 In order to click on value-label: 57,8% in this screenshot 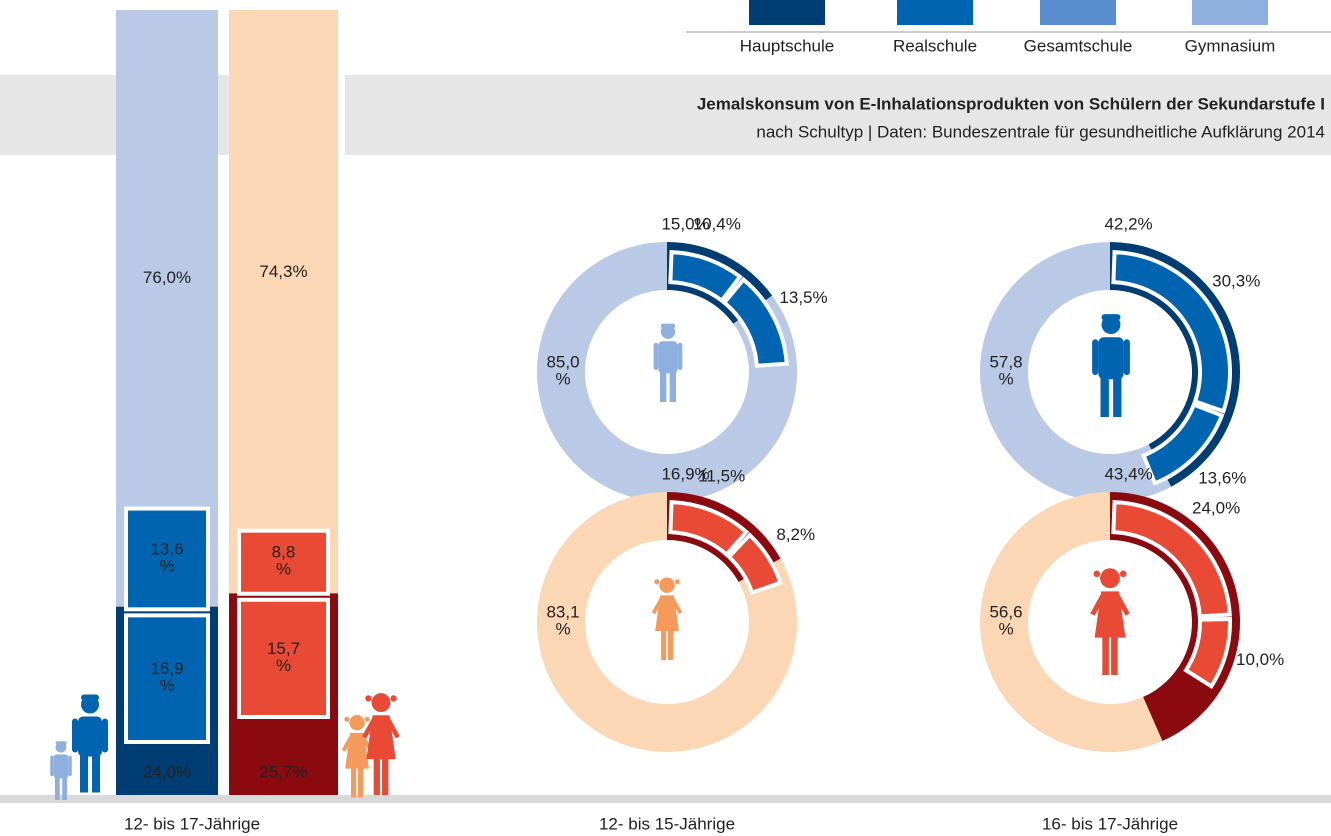, I will do `click(1005, 371)`.